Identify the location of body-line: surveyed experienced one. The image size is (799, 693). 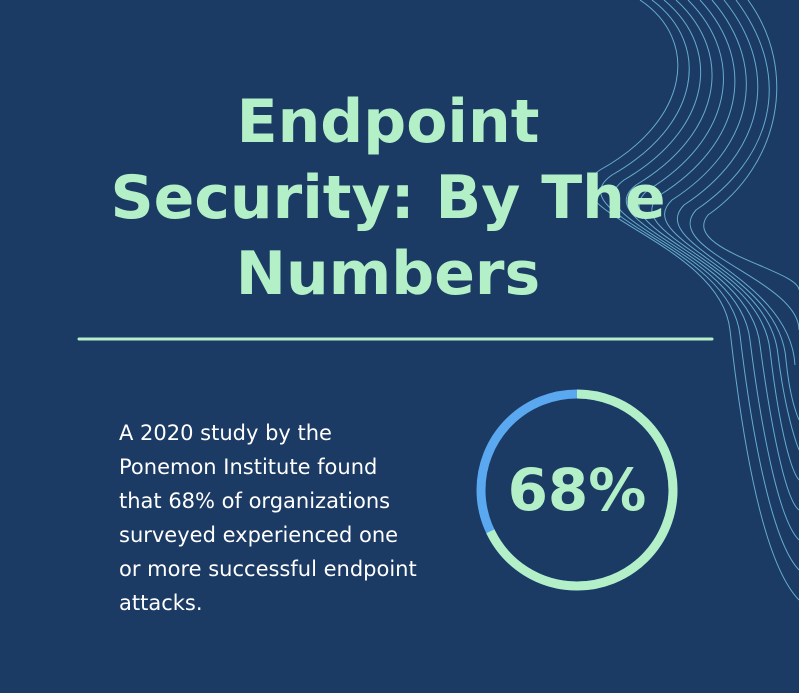
(258, 535).